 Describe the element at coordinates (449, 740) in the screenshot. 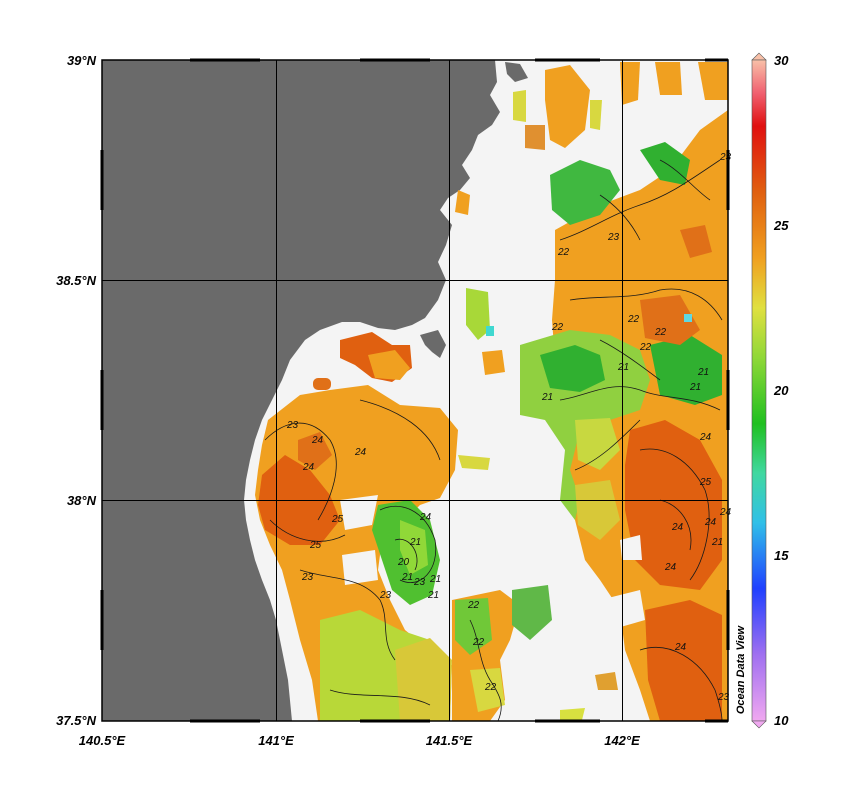

I see `lon-tick-label: 141.5°E` at that location.